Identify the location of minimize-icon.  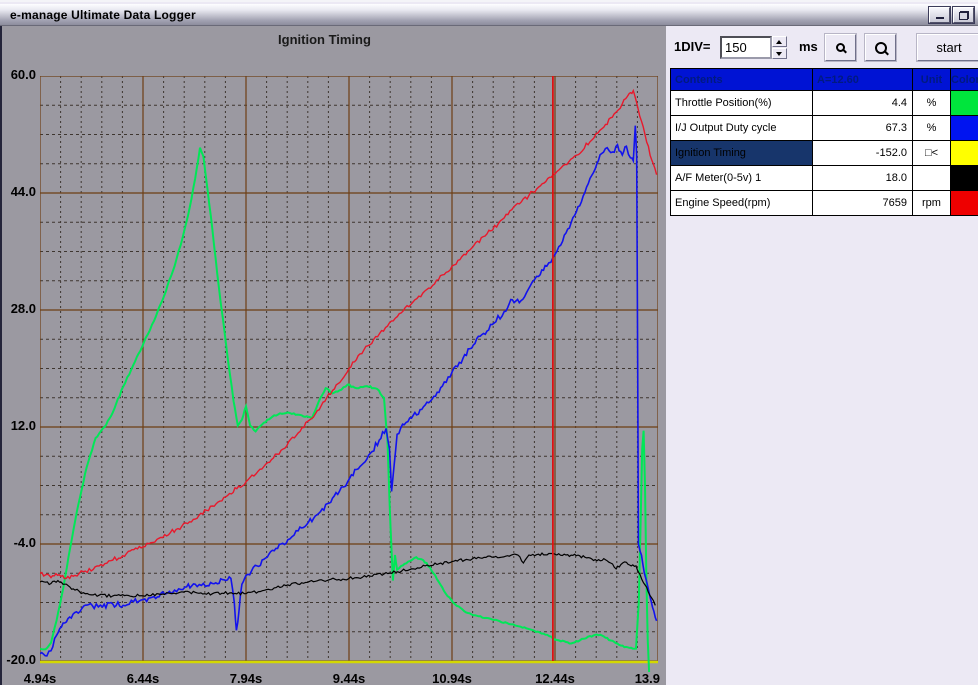
(939, 18).